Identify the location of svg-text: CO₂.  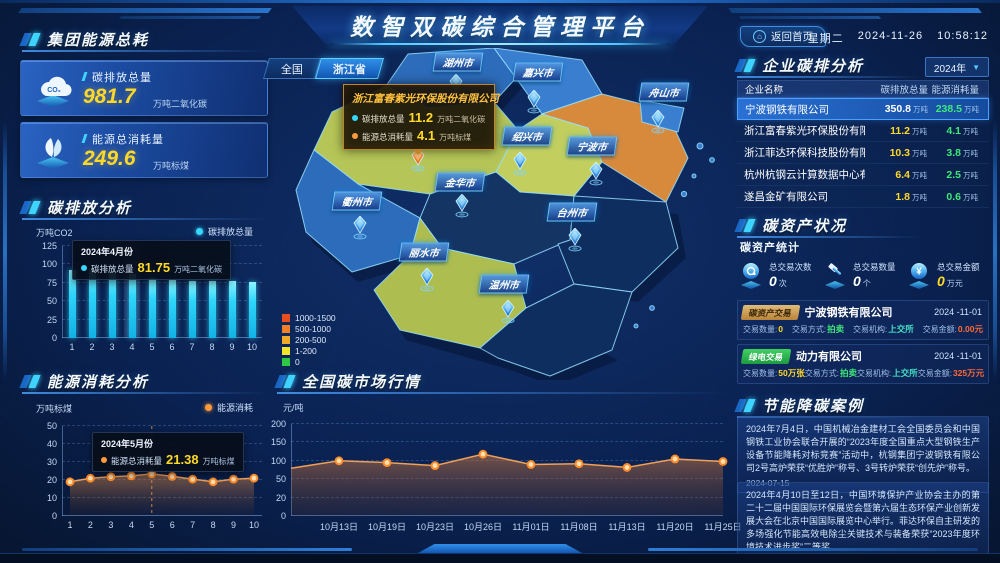
(54, 90).